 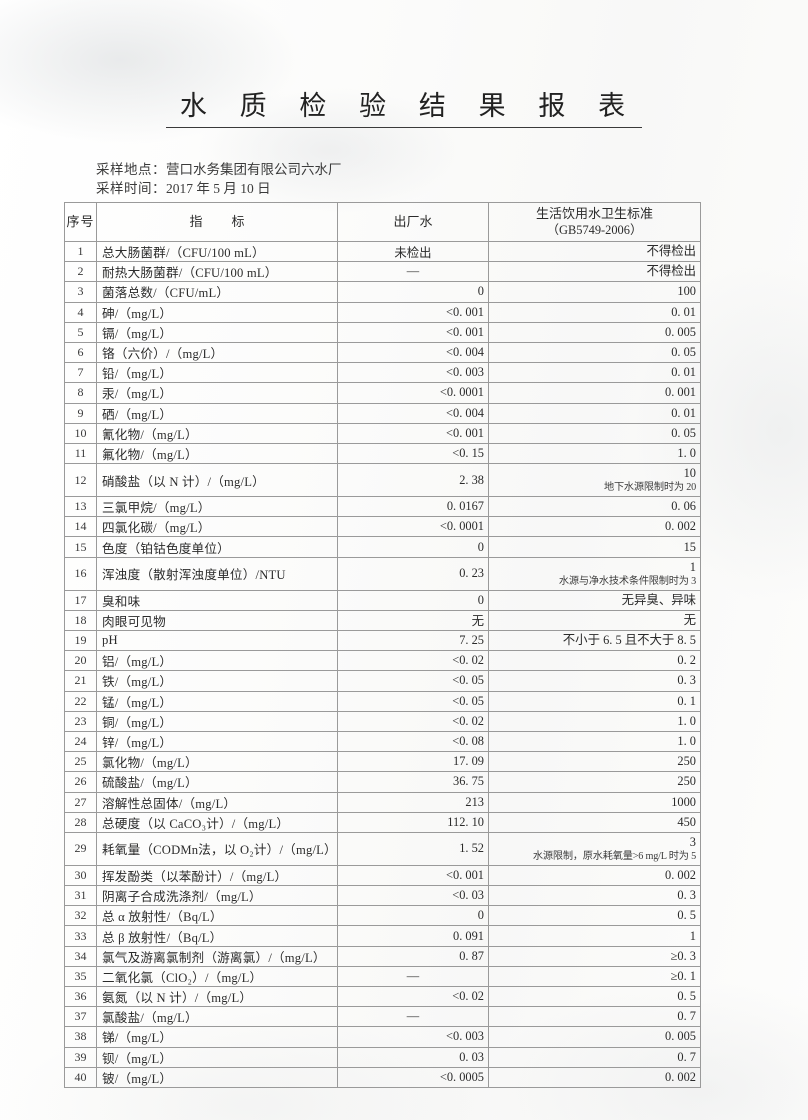 I want to click on row-standard-limit: 100, so click(x=594, y=292).